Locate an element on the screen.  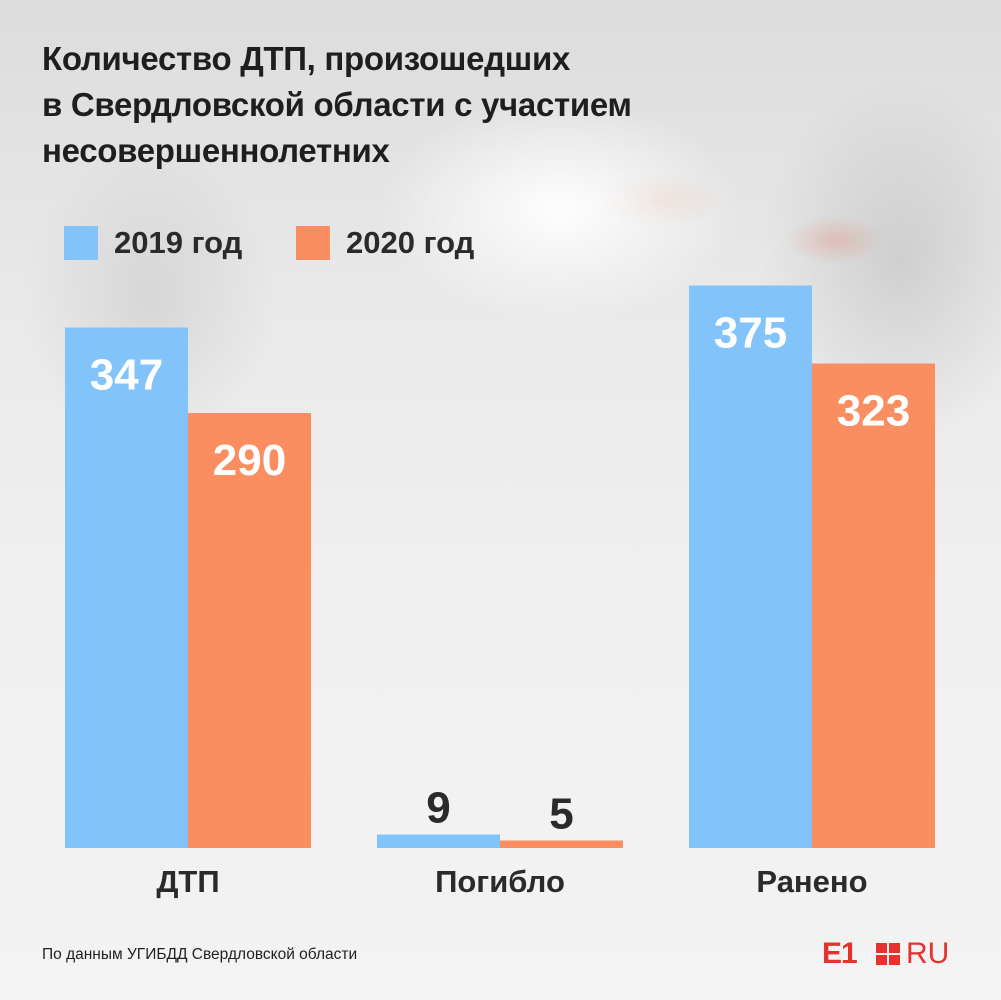
e1-ru-logo: E1 RU is located at coordinates (887, 954).